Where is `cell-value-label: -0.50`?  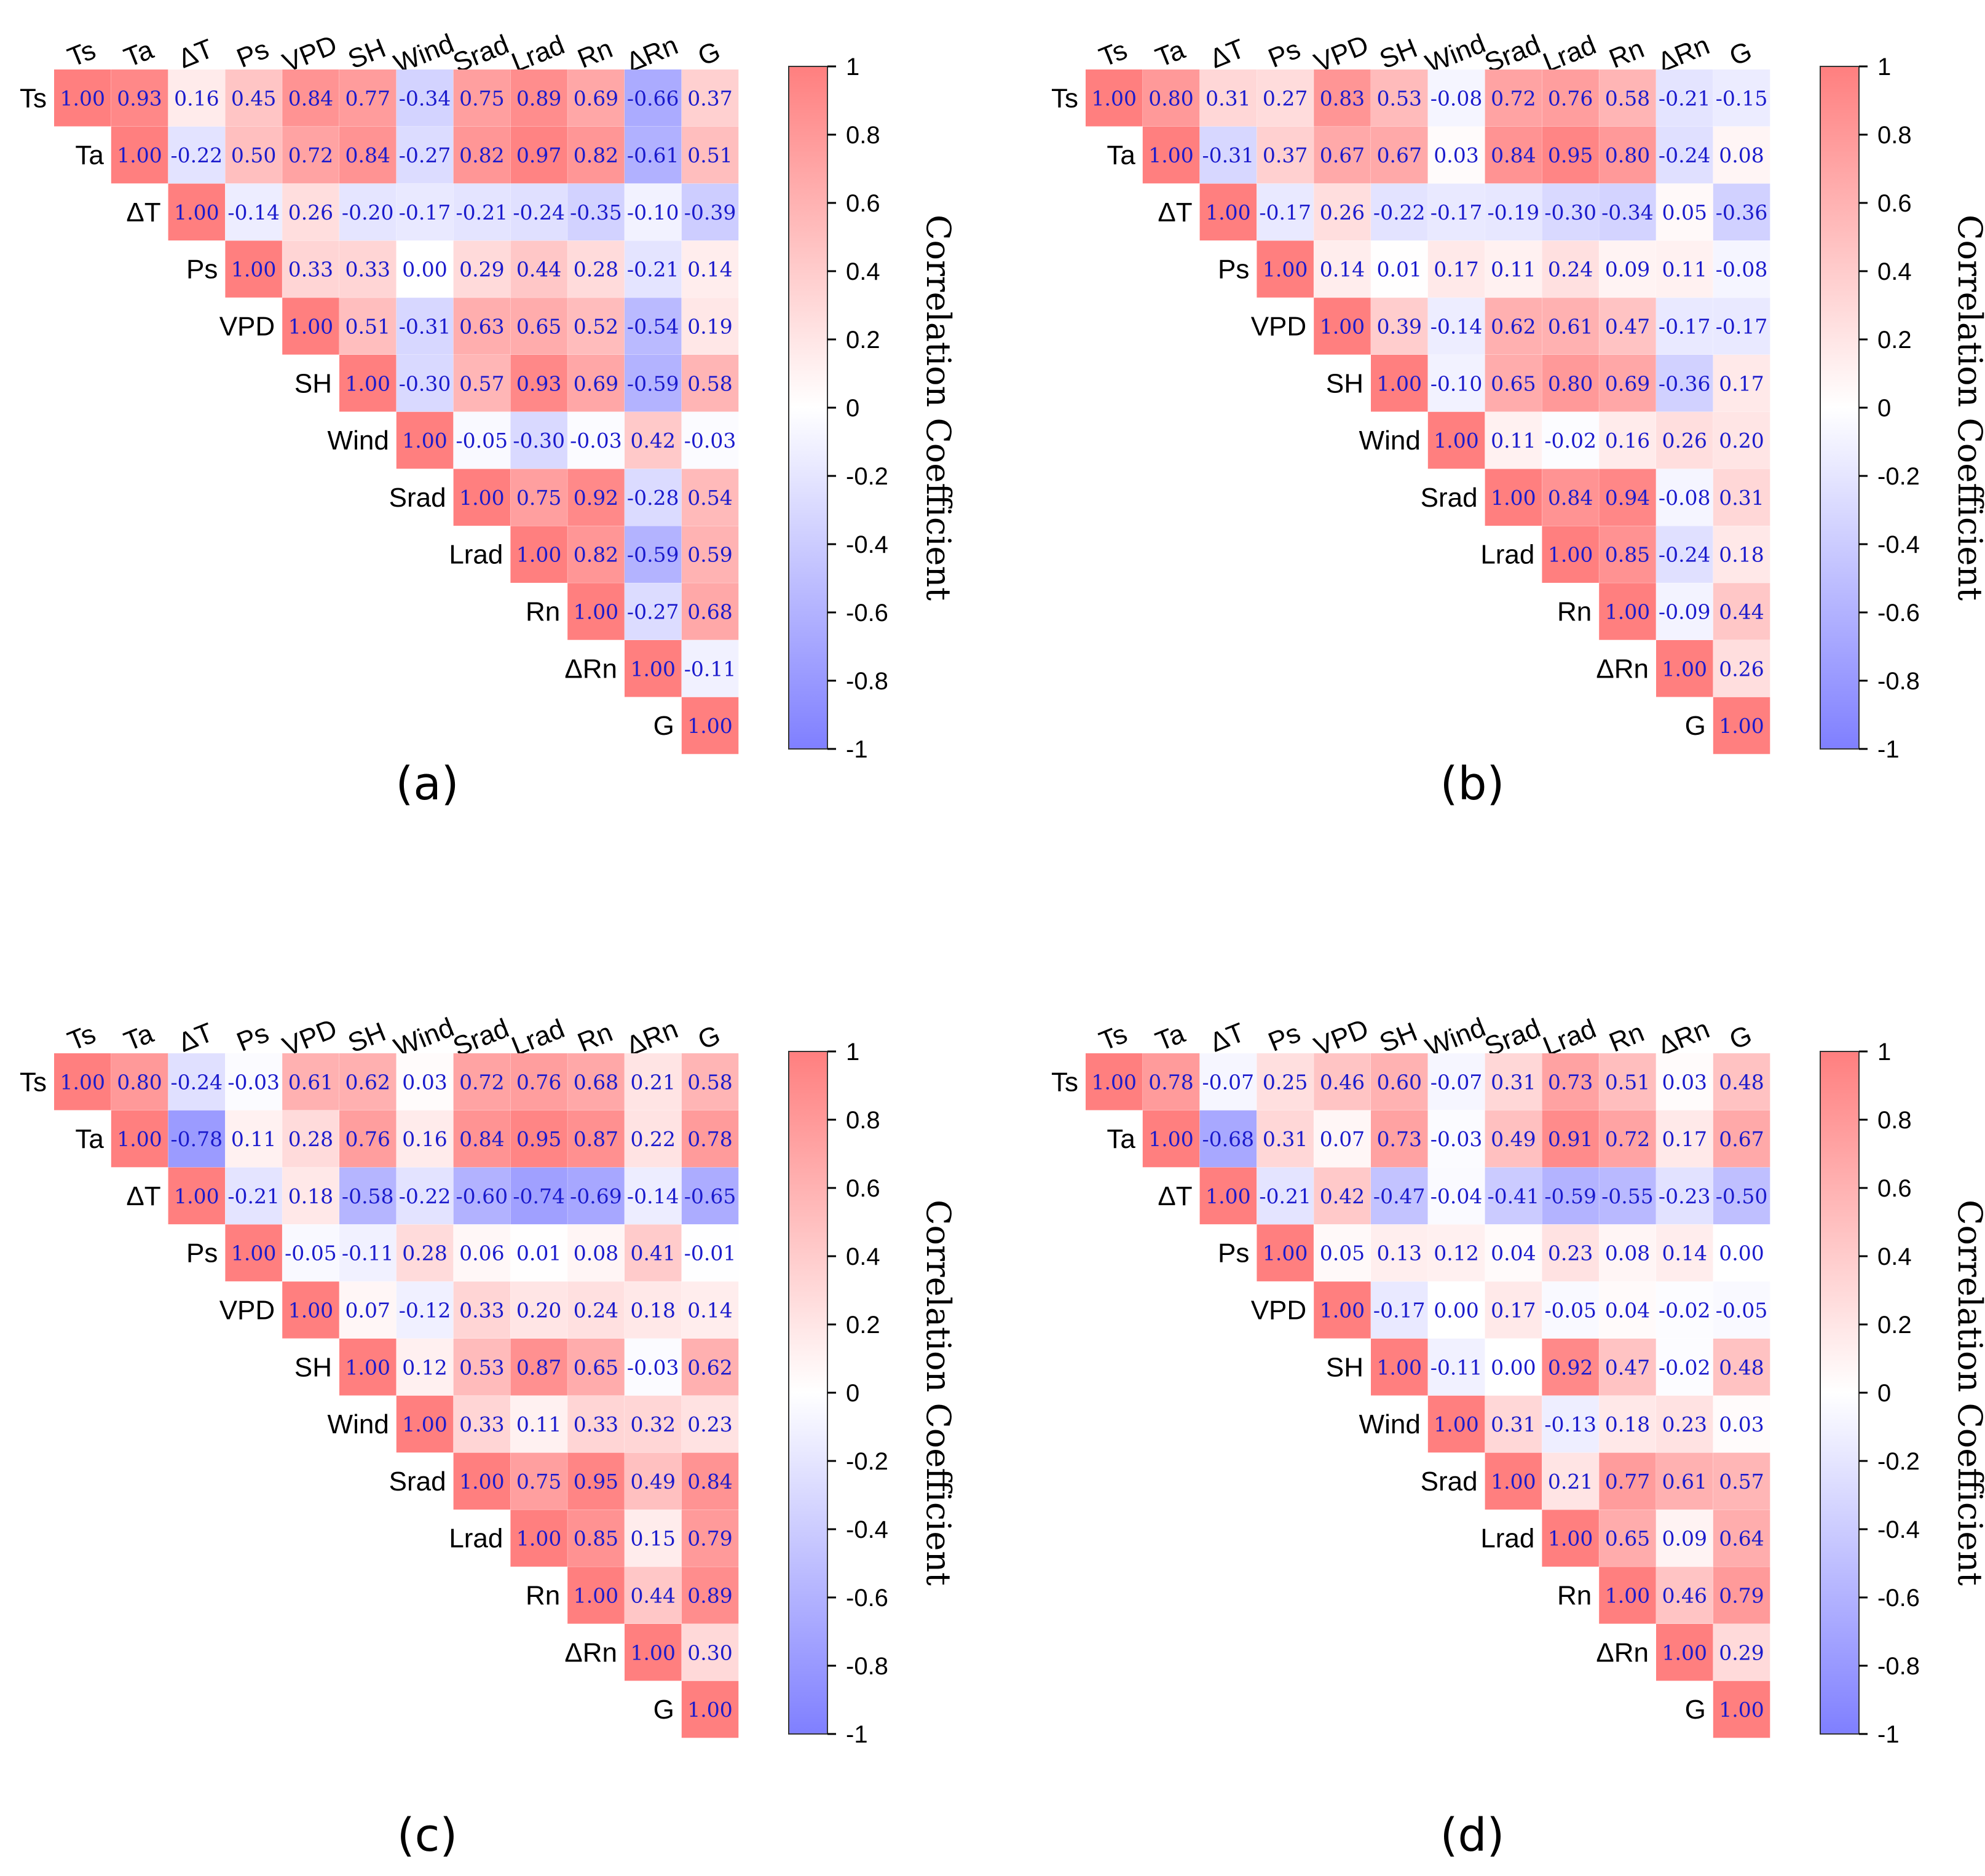
cell-value-label: -0.50 is located at coordinates (1742, 1196).